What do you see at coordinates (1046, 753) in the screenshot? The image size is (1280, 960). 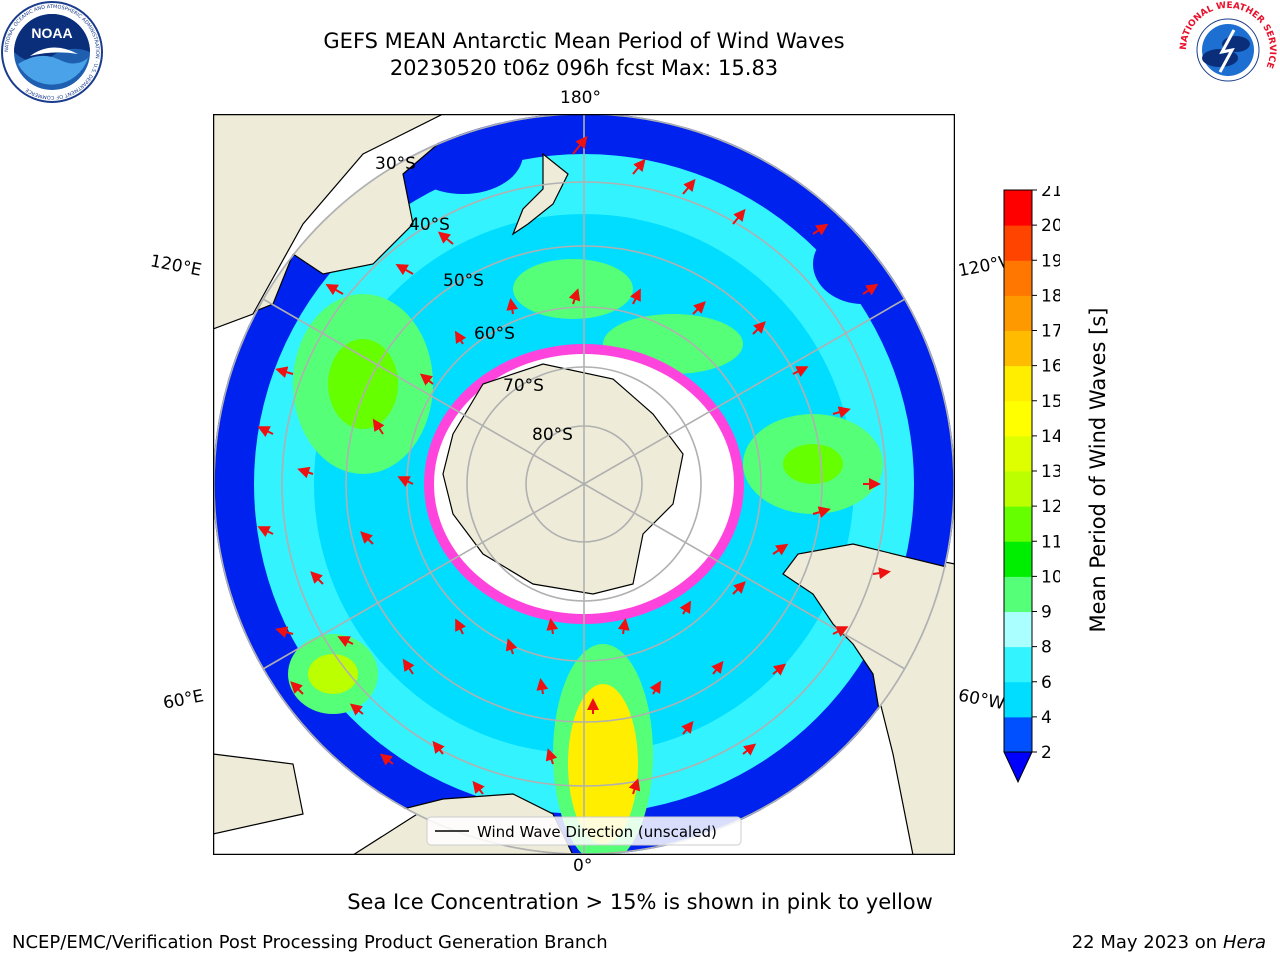 I see `colorbar-tick-label: 2` at bounding box center [1046, 753].